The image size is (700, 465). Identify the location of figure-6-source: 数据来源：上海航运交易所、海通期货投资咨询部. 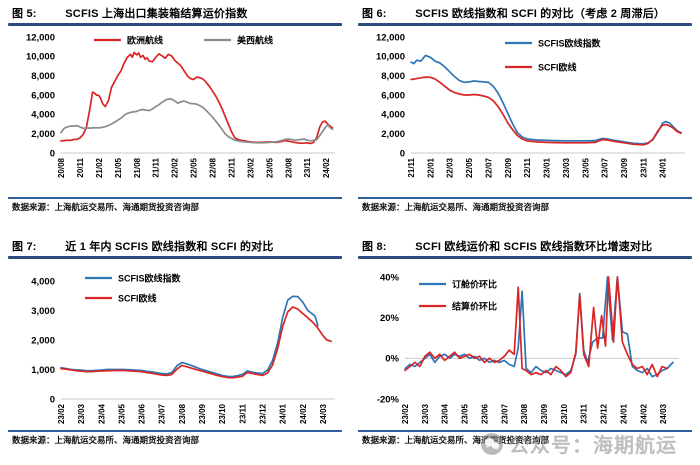
(456, 207).